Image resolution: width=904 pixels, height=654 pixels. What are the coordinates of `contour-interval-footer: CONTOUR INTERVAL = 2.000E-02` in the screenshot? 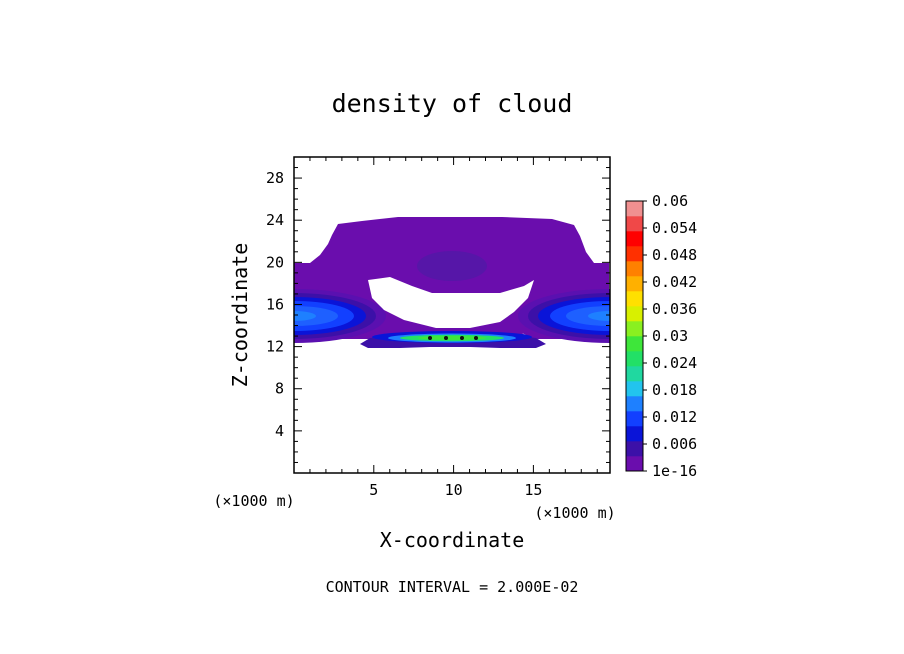 It's located at (452, 587).